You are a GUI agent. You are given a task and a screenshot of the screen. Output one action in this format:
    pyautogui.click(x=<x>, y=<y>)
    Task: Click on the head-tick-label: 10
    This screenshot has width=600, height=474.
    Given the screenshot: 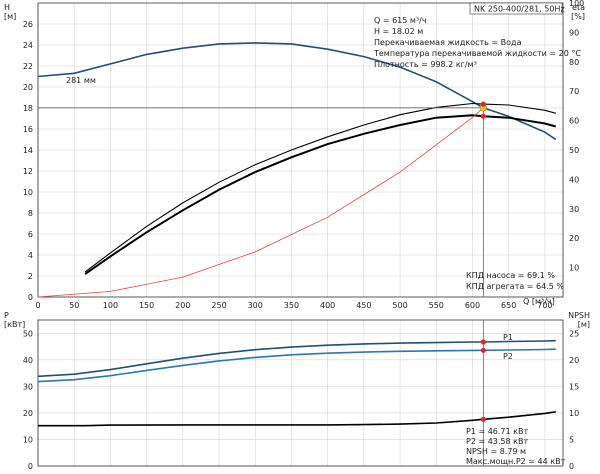 What is the action you would take?
    pyautogui.click(x=28, y=192)
    